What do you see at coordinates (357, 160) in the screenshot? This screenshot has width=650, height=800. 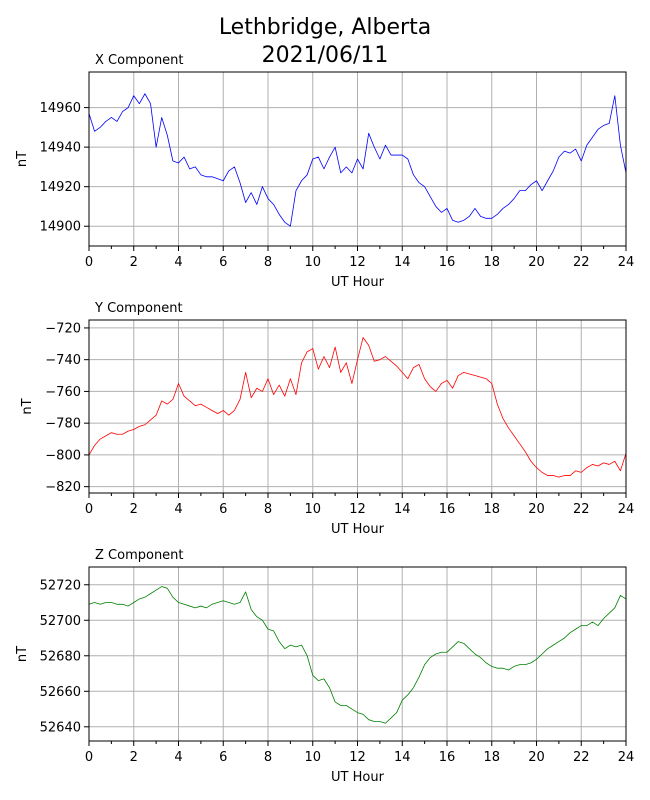 I see `series-line-x` at bounding box center [357, 160].